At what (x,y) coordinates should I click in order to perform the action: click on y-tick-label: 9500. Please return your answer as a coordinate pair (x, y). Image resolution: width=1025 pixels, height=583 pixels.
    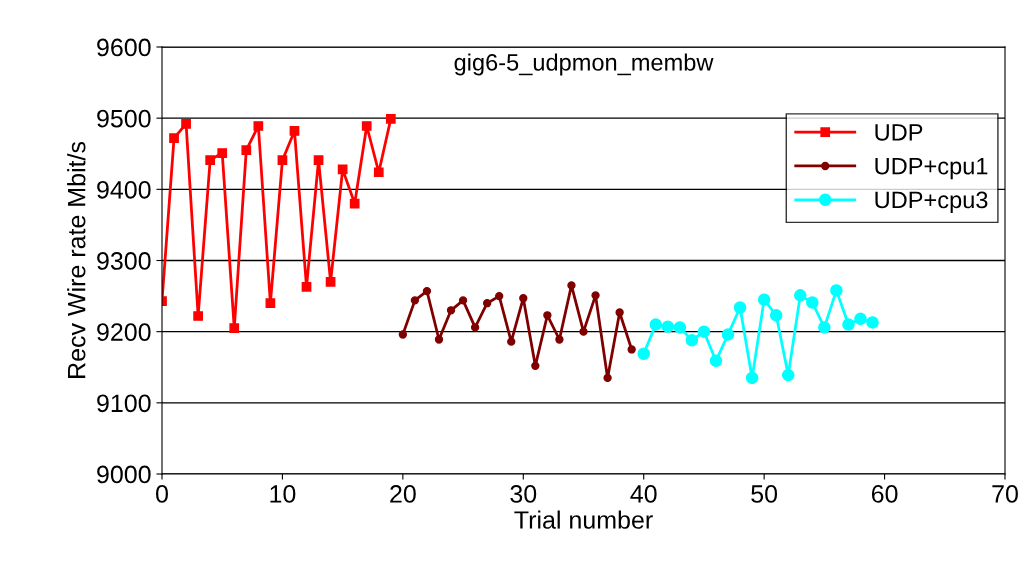
    Looking at the image, I should click on (124, 118).